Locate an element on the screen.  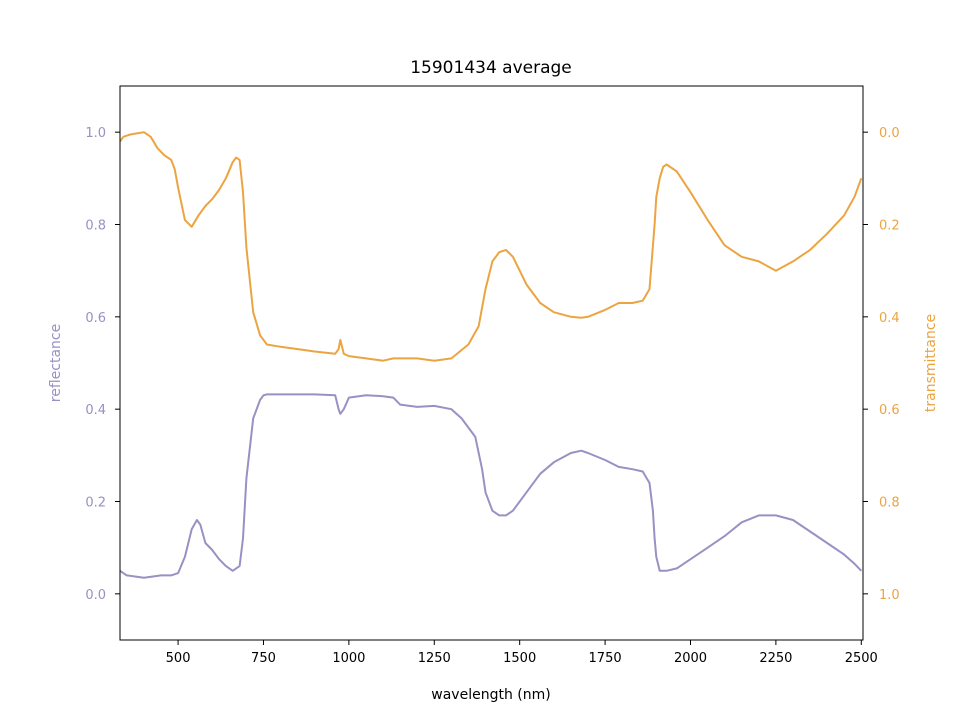
right-y-tick-label: 0.4 is located at coordinates (889, 318).